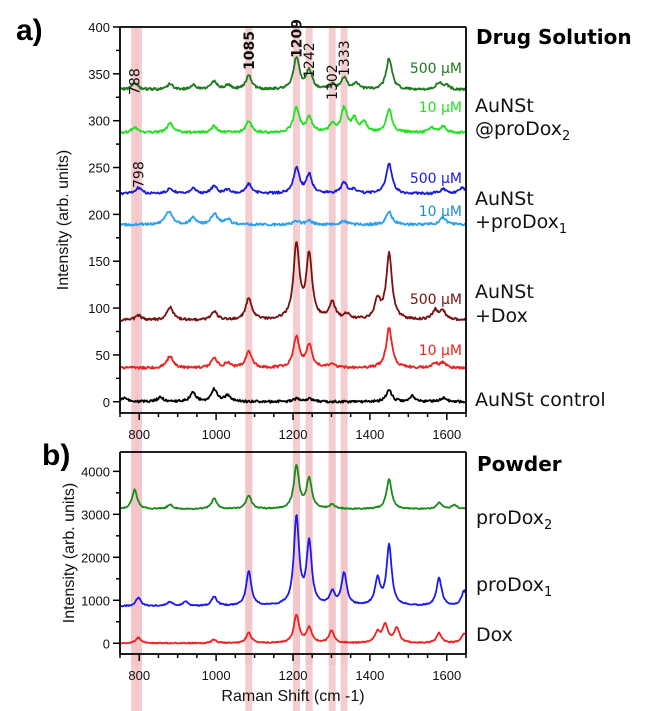  Describe the element at coordinates (522, 131) in the screenshot. I see `group-label-line2: @proDox2` at that location.